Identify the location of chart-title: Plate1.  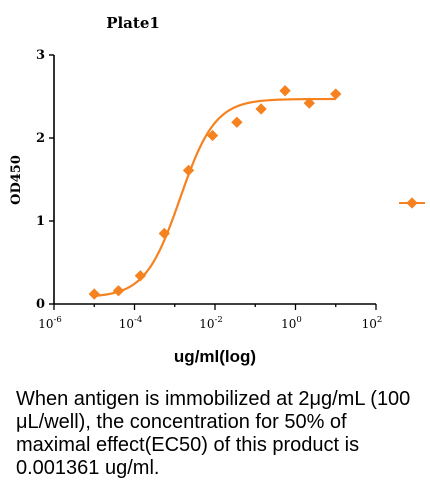
(133, 23).